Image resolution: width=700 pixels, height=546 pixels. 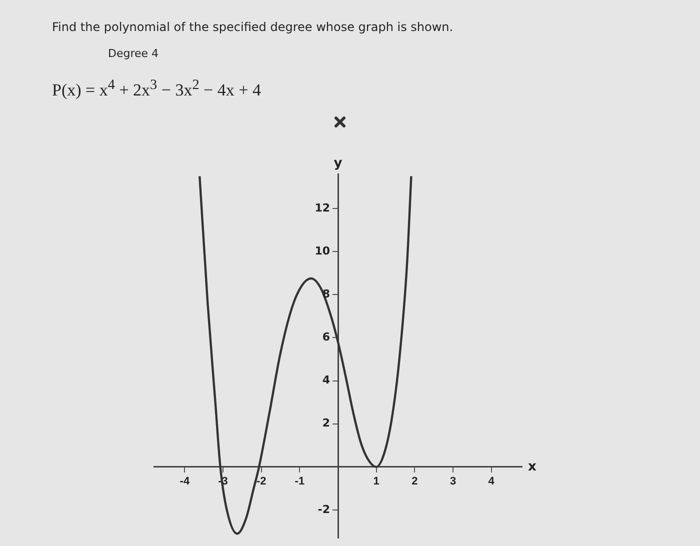 What do you see at coordinates (453, 482) in the screenshot?
I see `x-tick-label: 3` at bounding box center [453, 482].